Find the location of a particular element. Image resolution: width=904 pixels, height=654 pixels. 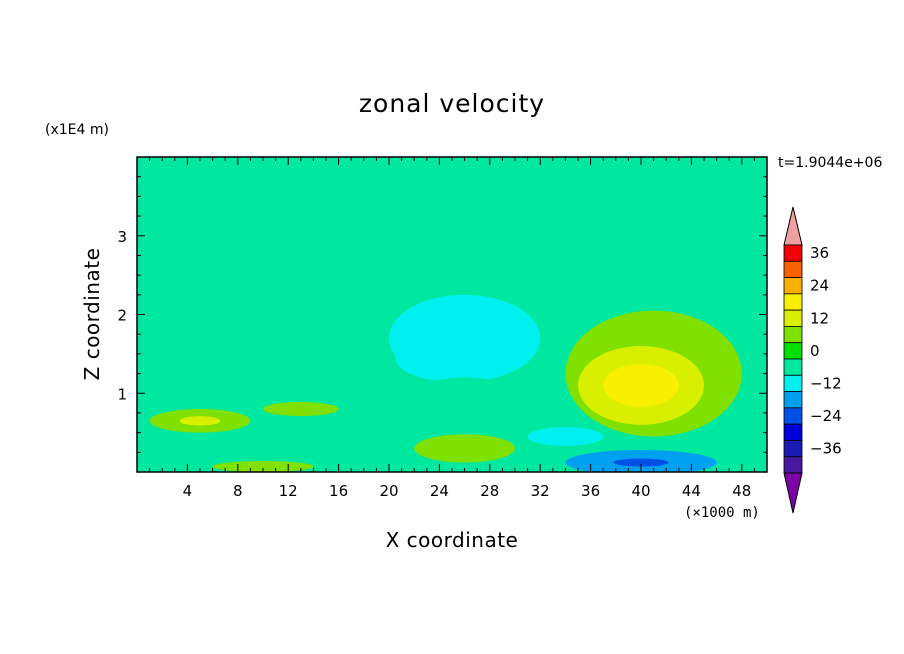

colorbar-min-arrow is located at coordinates (793, 493).